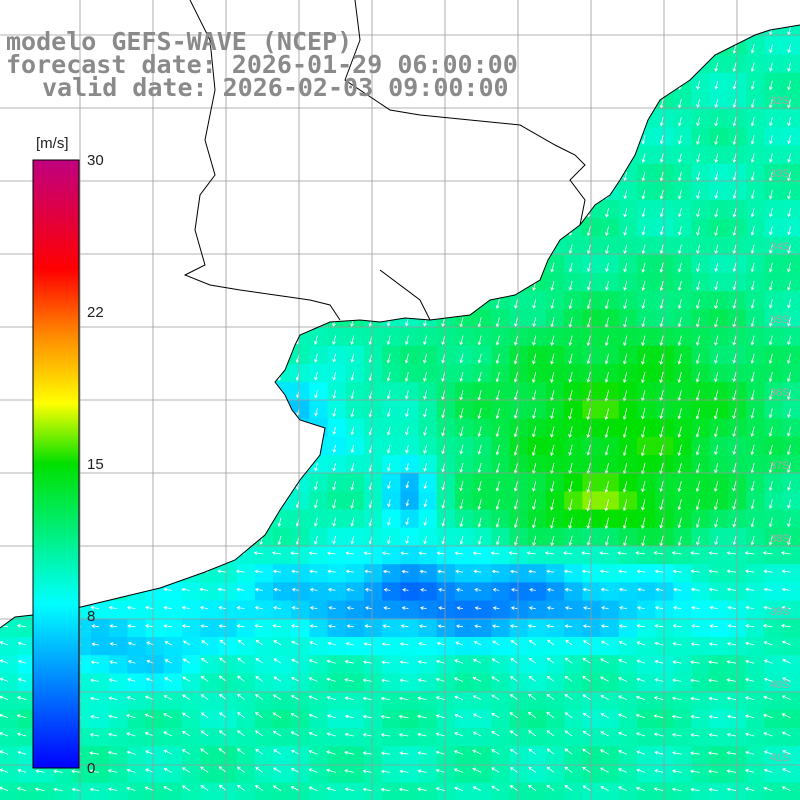 The image size is (800, 800). Describe the element at coordinates (262, 64) in the screenshot. I see `title-forecast-date: forecast date: 2026-01-29 06:00:00` at that location.